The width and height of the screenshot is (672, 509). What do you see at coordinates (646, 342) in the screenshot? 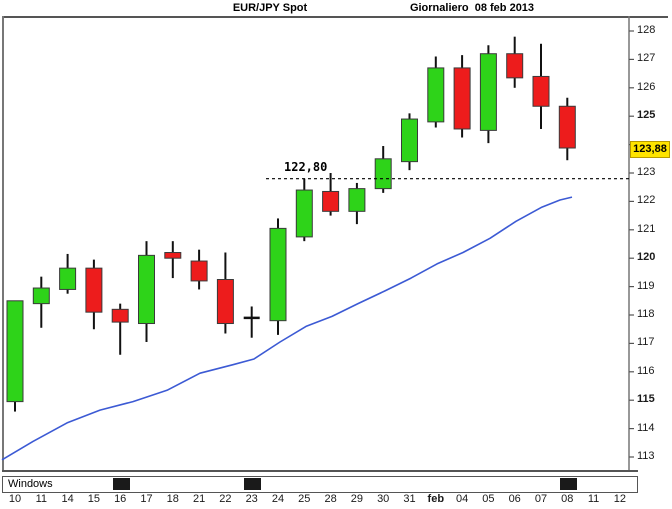
I see `price-tick-label: 117` at bounding box center [646, 342].